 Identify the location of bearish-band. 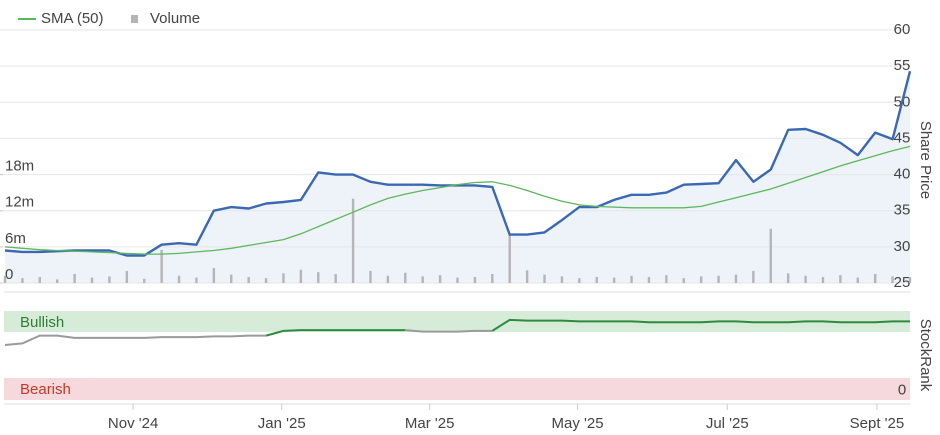
(457, 389).